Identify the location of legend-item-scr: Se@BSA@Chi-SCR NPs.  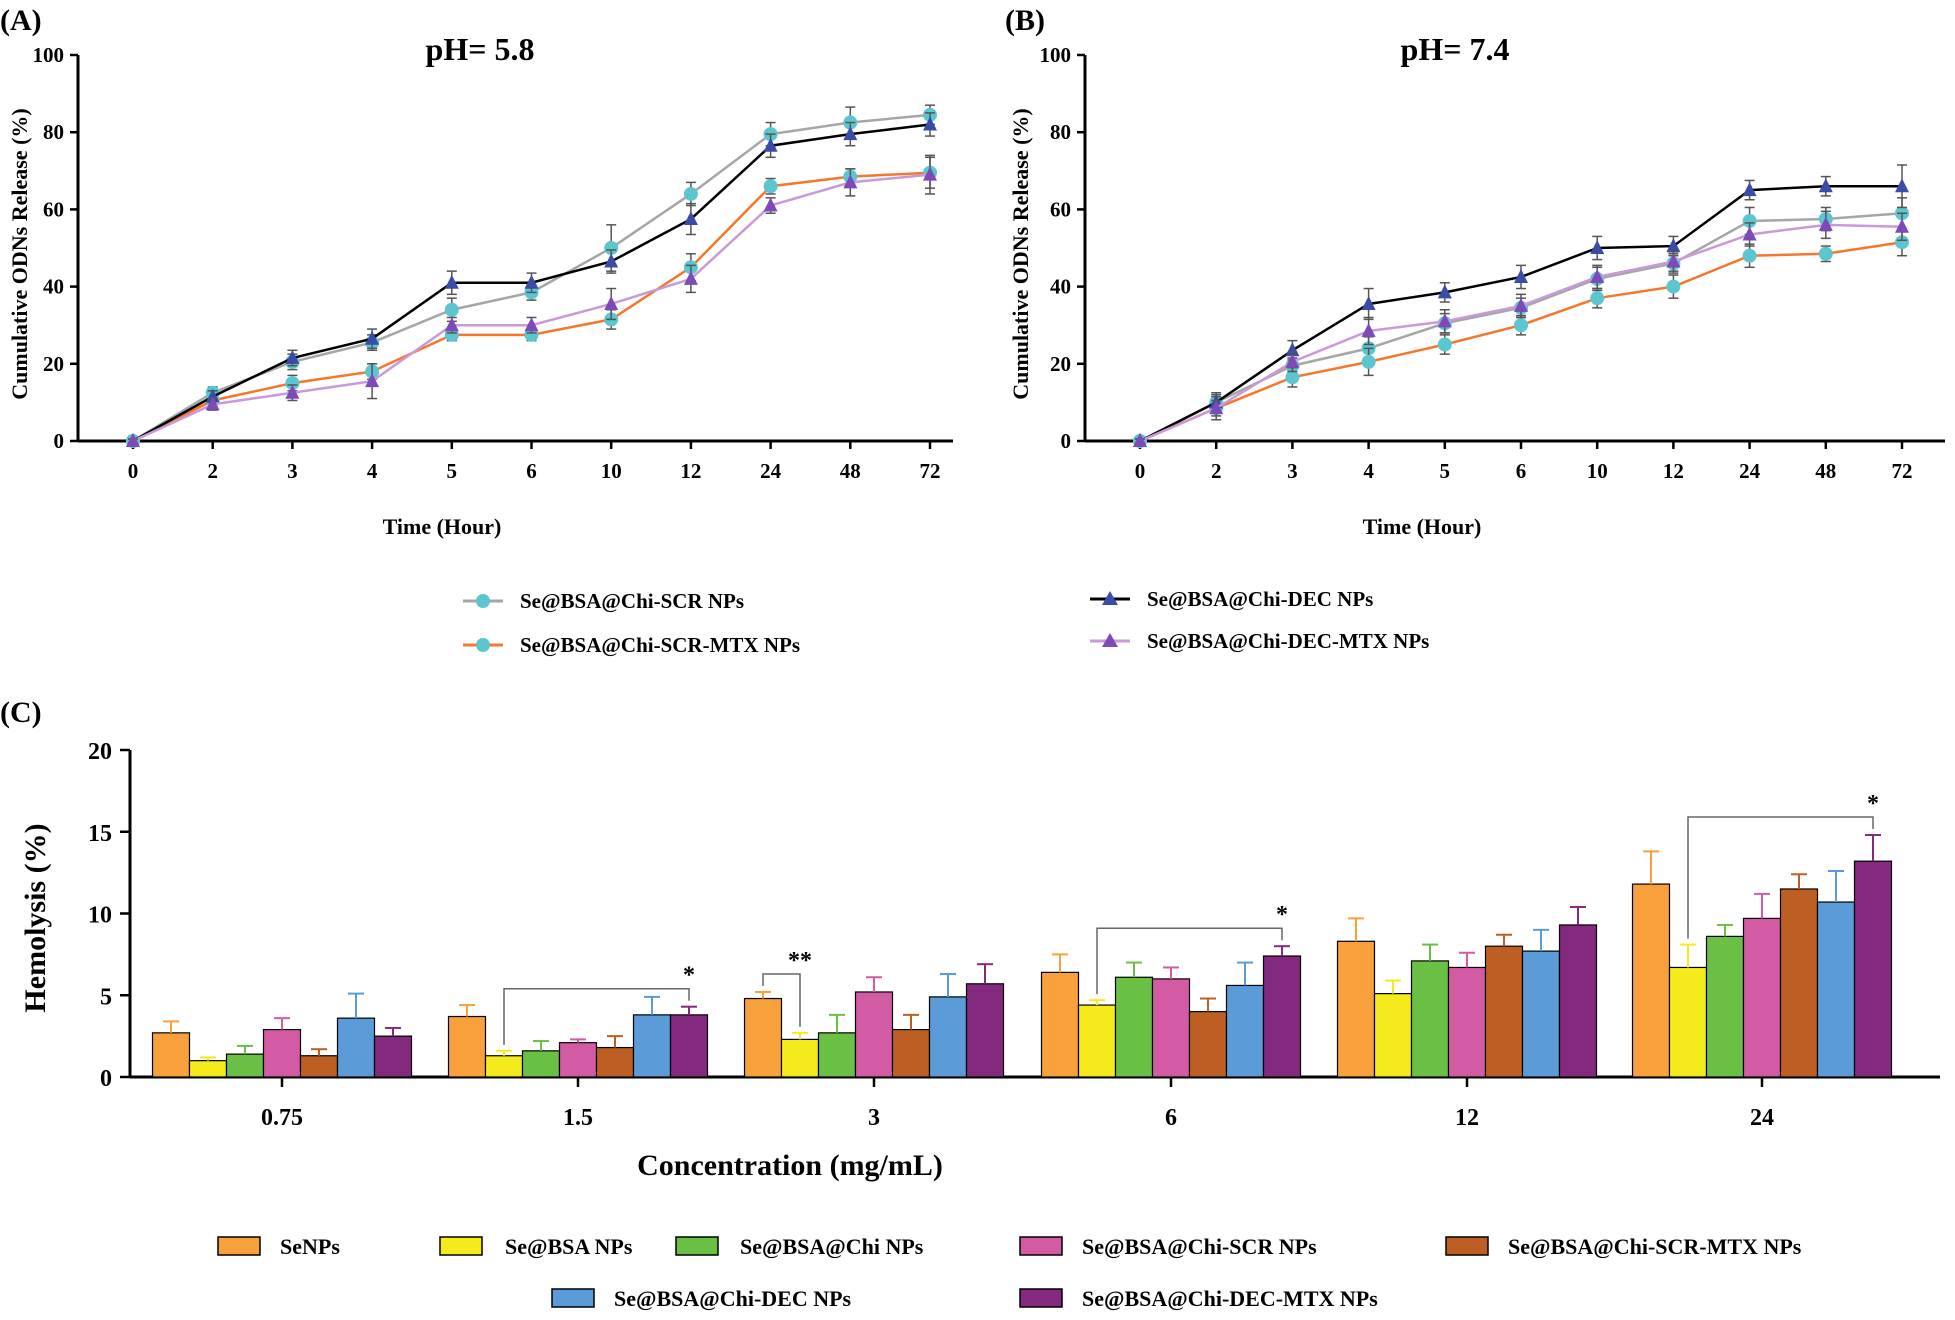
(603, 601).